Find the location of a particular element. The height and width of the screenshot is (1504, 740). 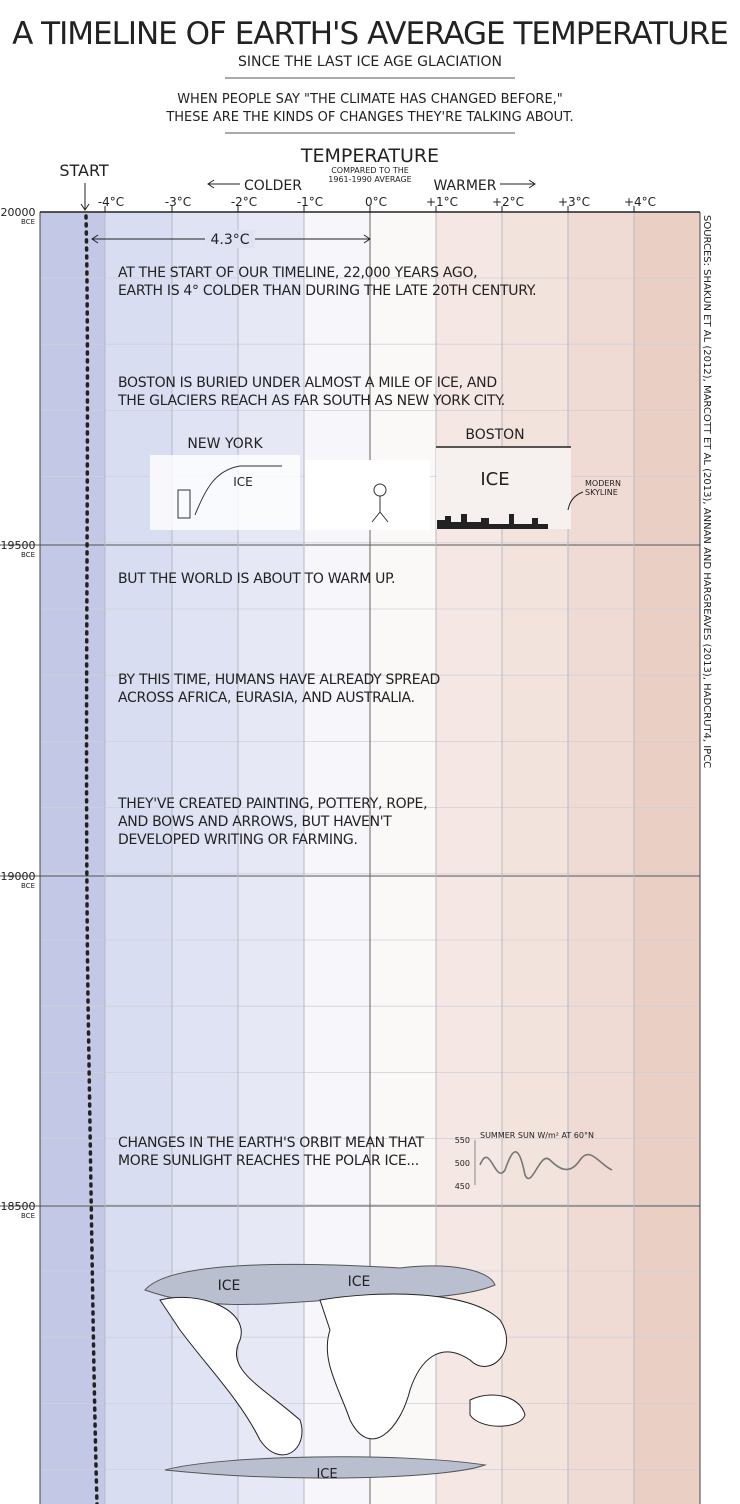

glacier is located at coordinates (238, 490).